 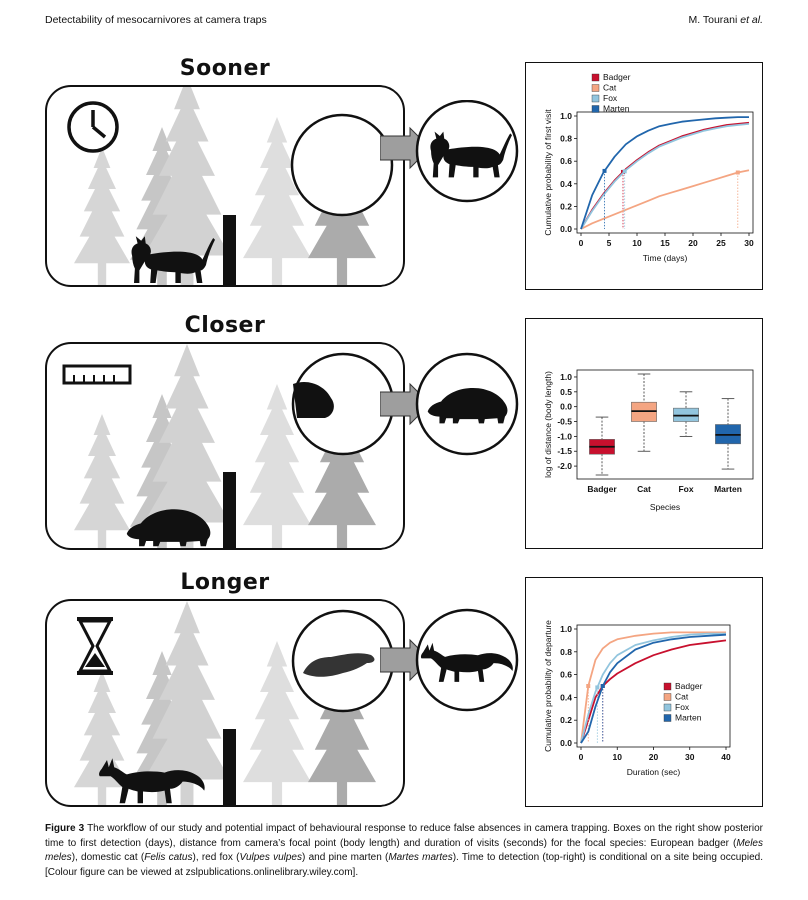 I want to click on y-axis-label: log of distance (body length), so click(x=548, y=424).